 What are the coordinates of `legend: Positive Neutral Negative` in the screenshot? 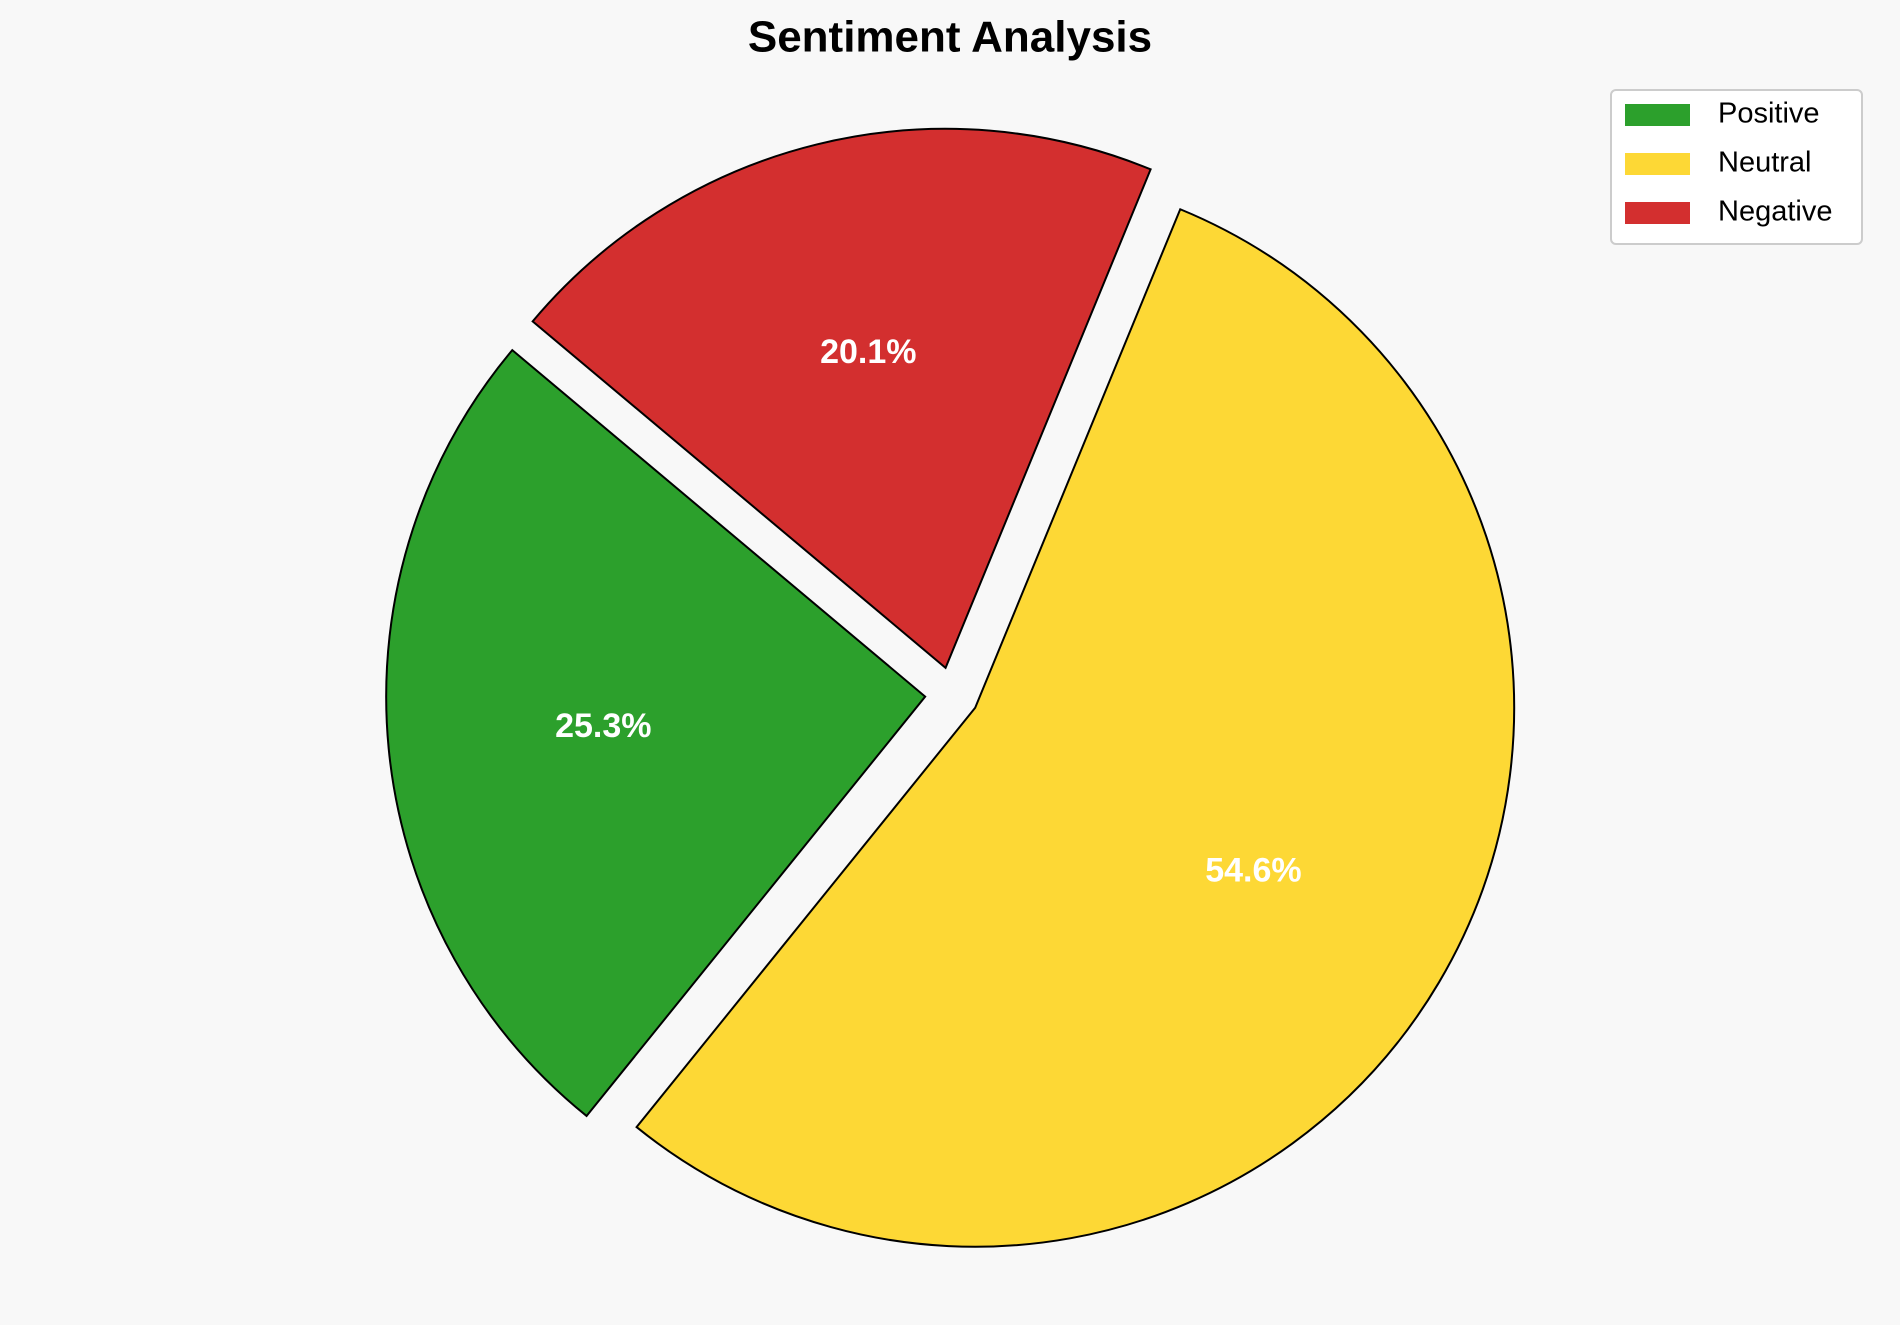 It's located at (1736, 167).